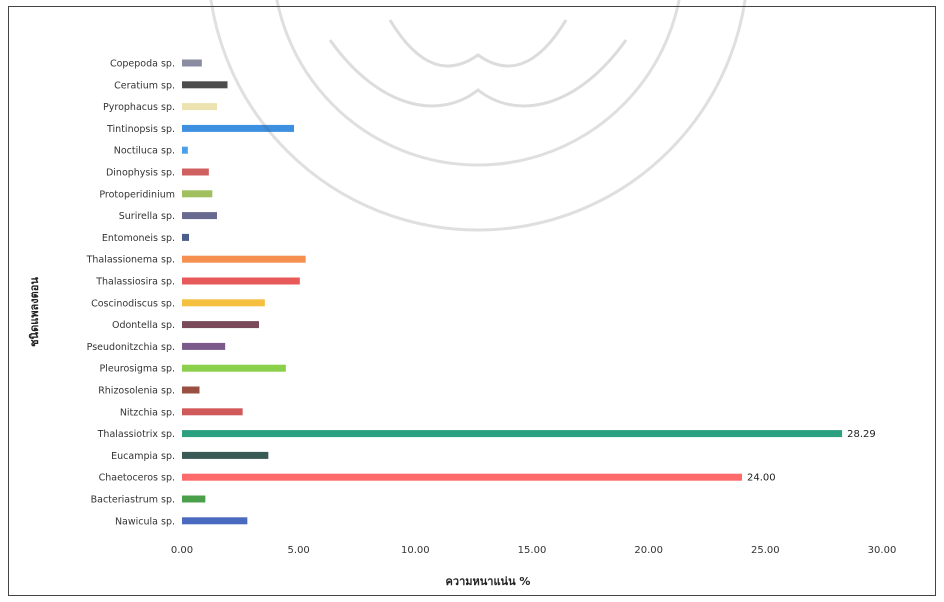  What do you see at coordinates (137, 478) in the screenshot?
I see `category-label: Chaetoceros sp.` at bounding box center [137, 478].